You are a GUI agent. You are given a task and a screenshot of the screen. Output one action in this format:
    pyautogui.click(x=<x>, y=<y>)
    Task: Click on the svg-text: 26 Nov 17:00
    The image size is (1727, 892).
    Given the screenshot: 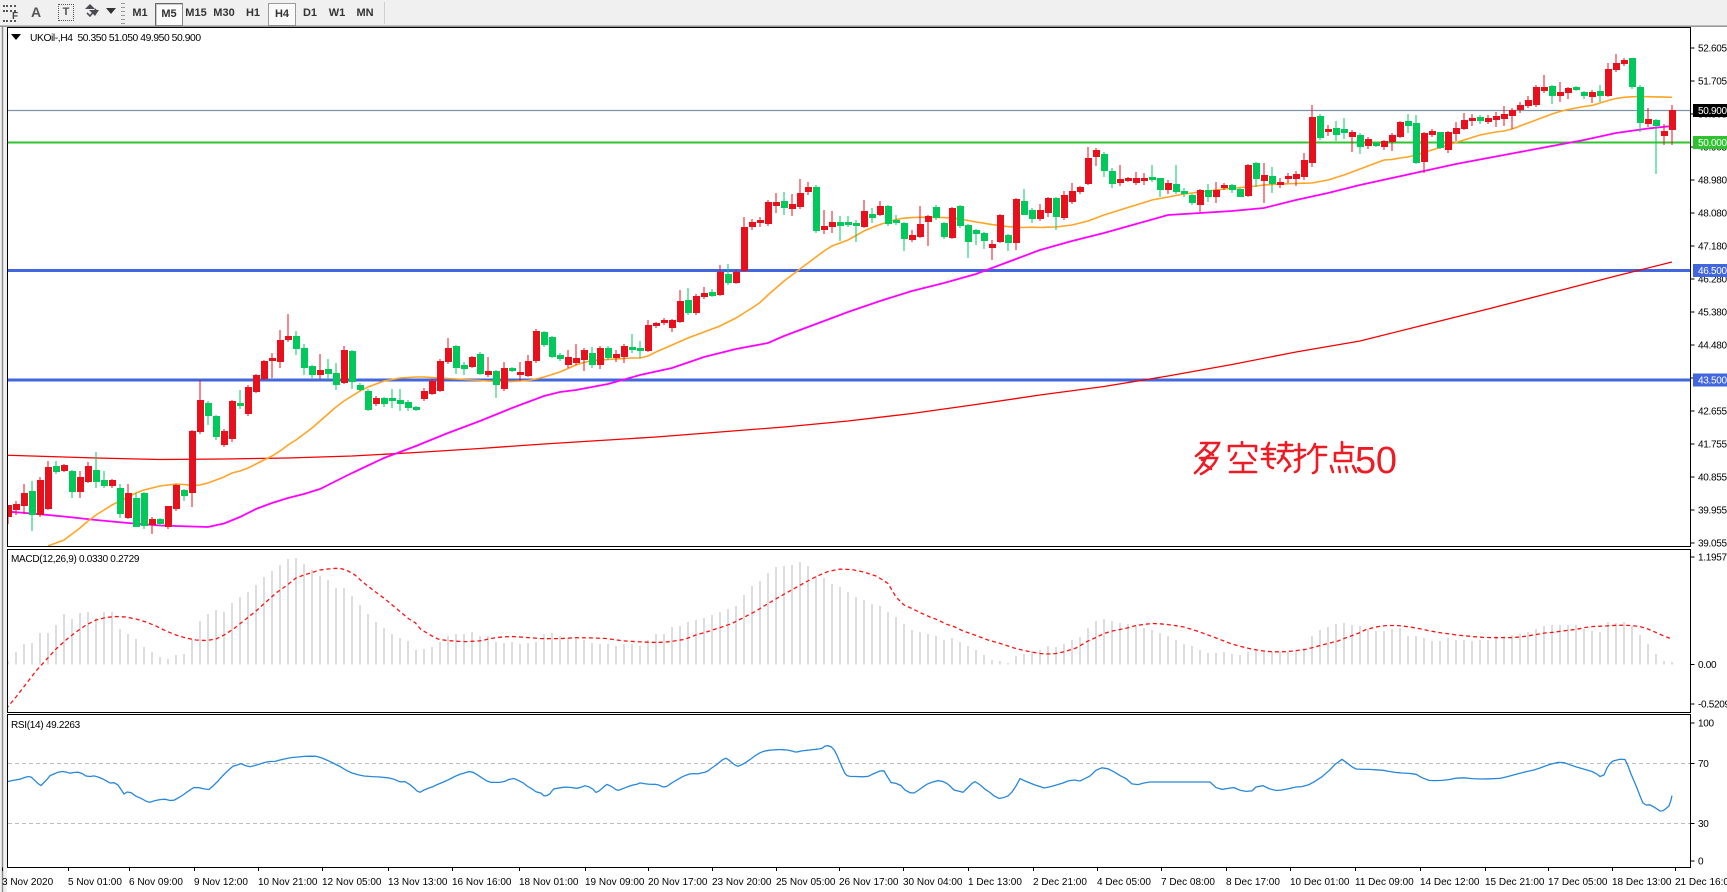 What is the action you would take?
    pyautogui.click(x=869, y=882)
    